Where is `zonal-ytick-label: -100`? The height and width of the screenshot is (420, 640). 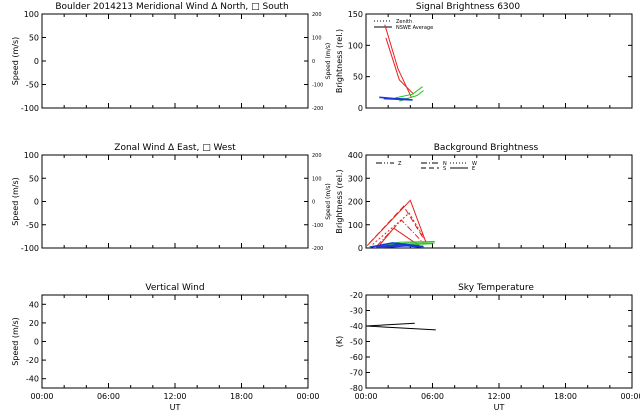
zonal-ytick-label: -100 is located at coordinates (30, 248).